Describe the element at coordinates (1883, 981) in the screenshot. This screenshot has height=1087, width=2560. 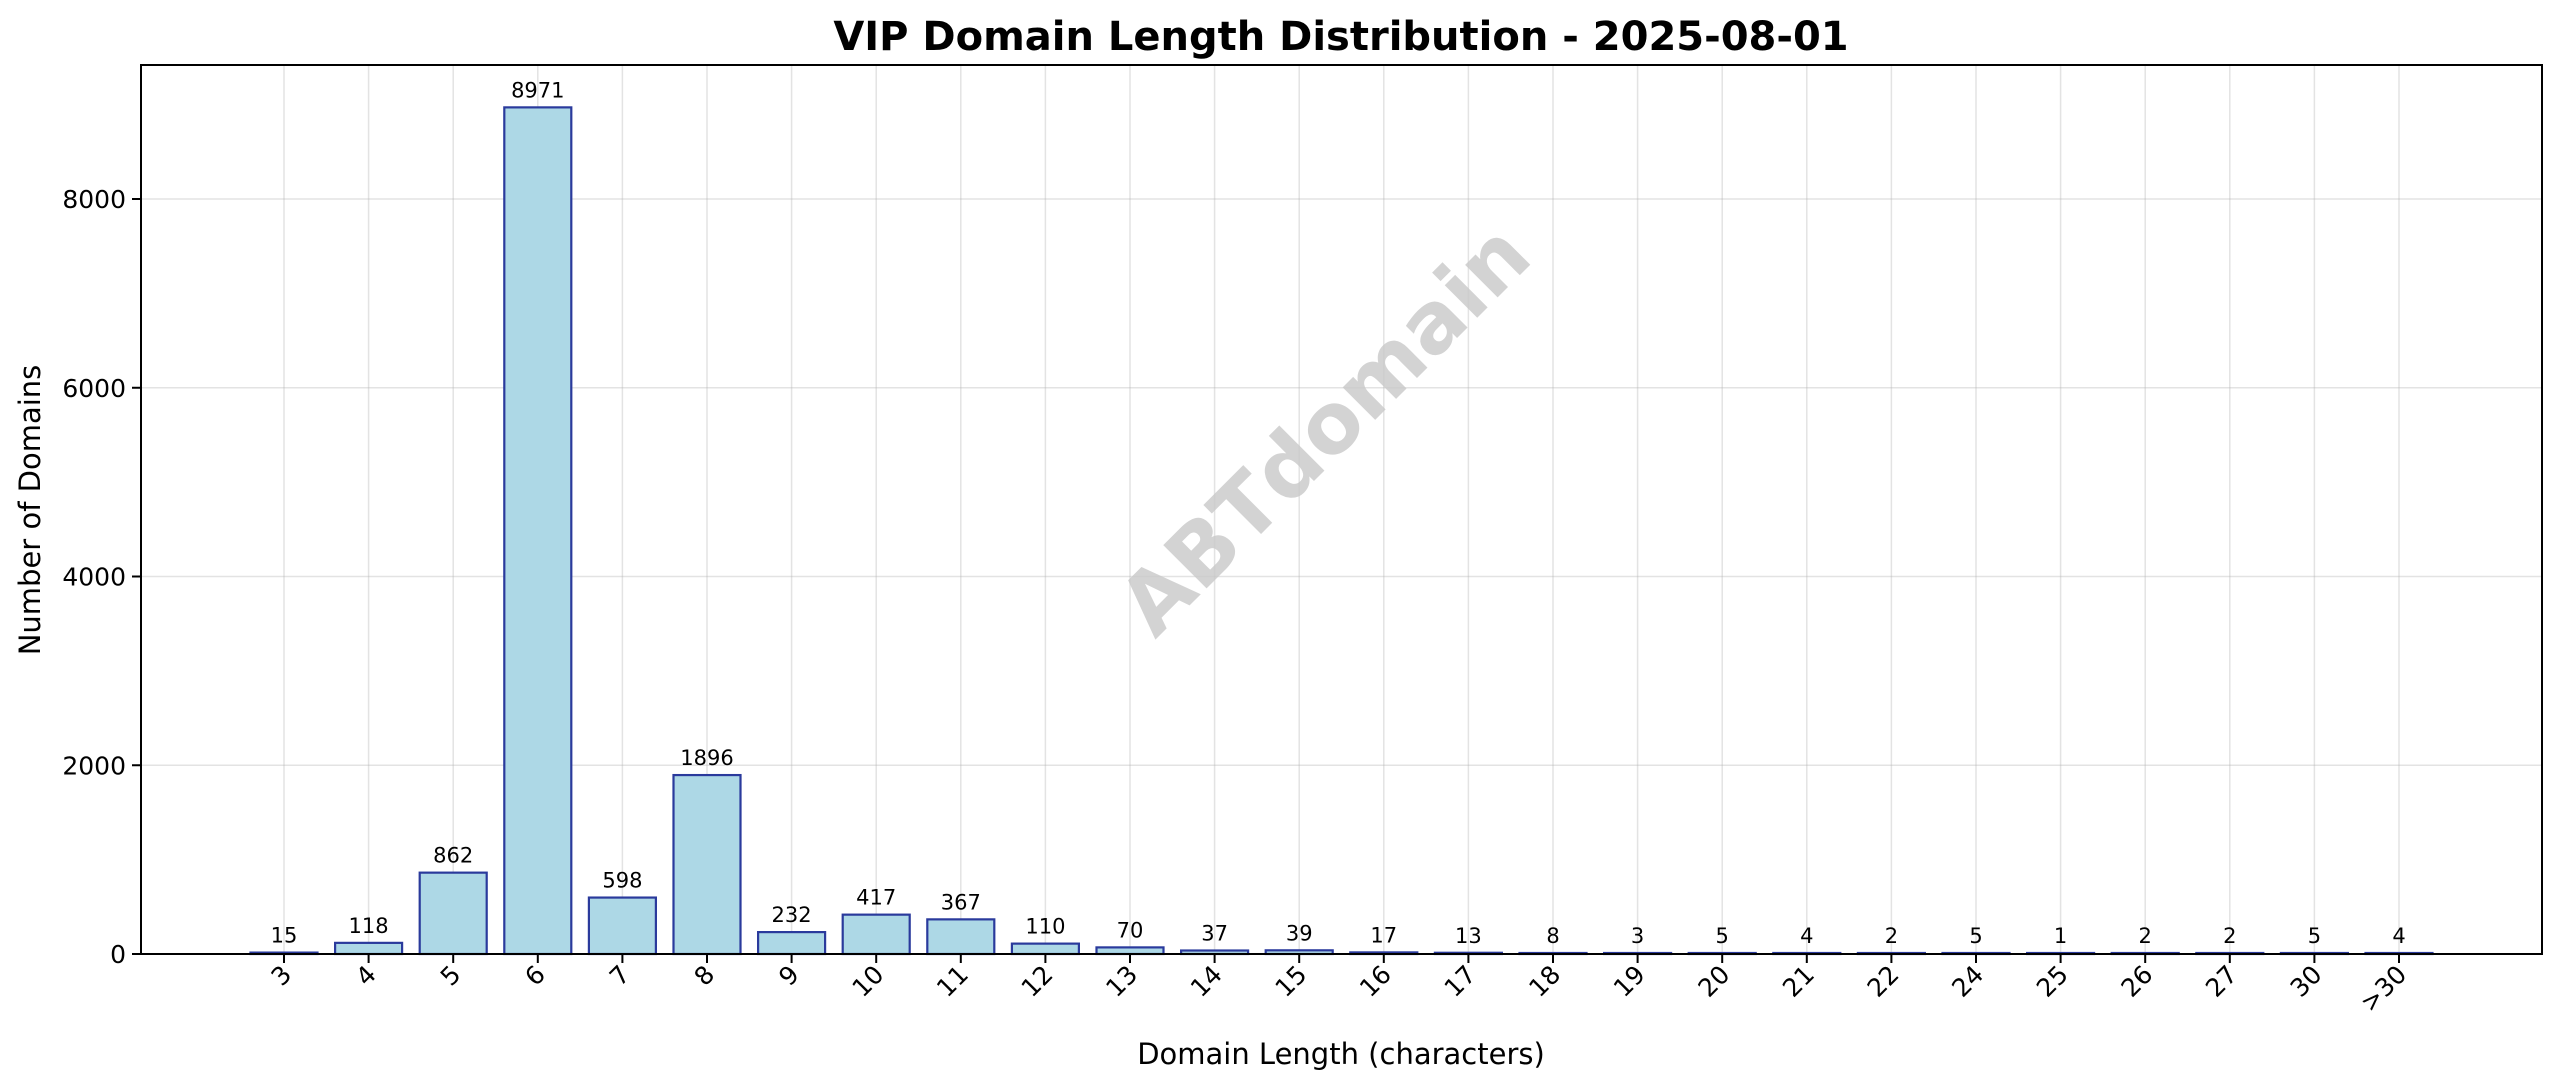
I see `x-tick-label: 22` at that location.